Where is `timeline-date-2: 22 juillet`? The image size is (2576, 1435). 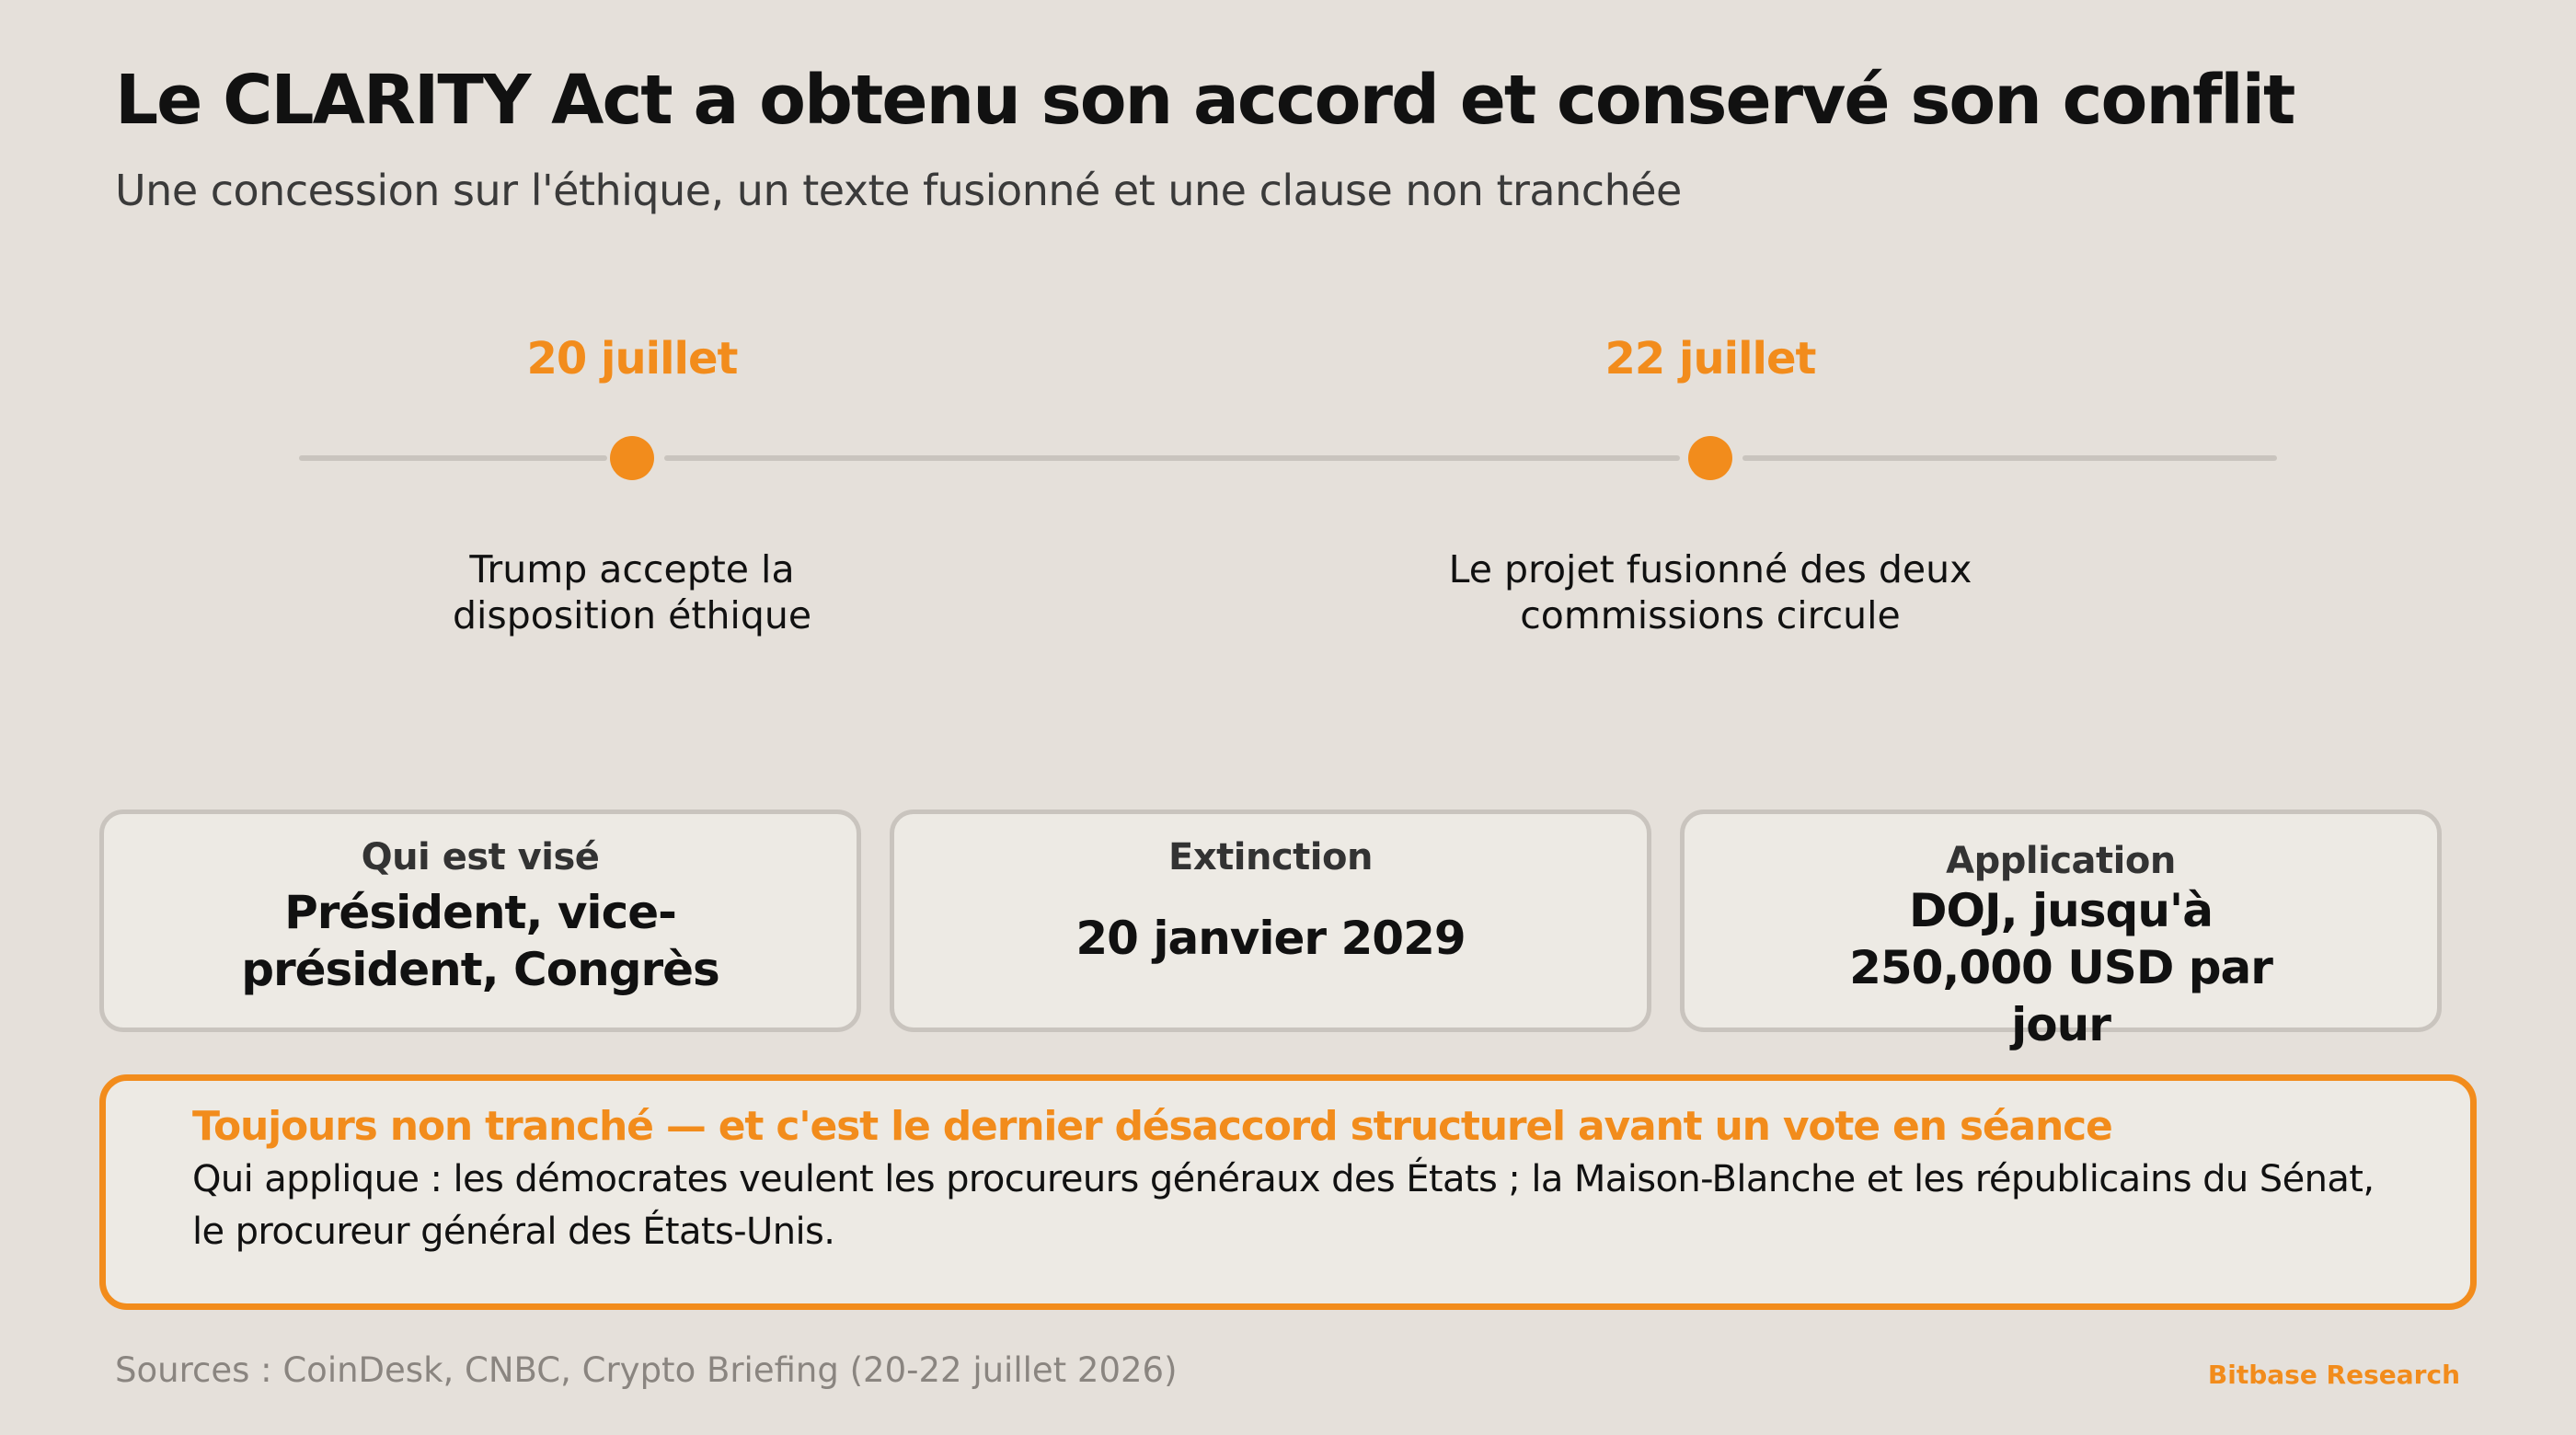
timeline-date-2: 22 juillet is located at coordinates (1710, 359).